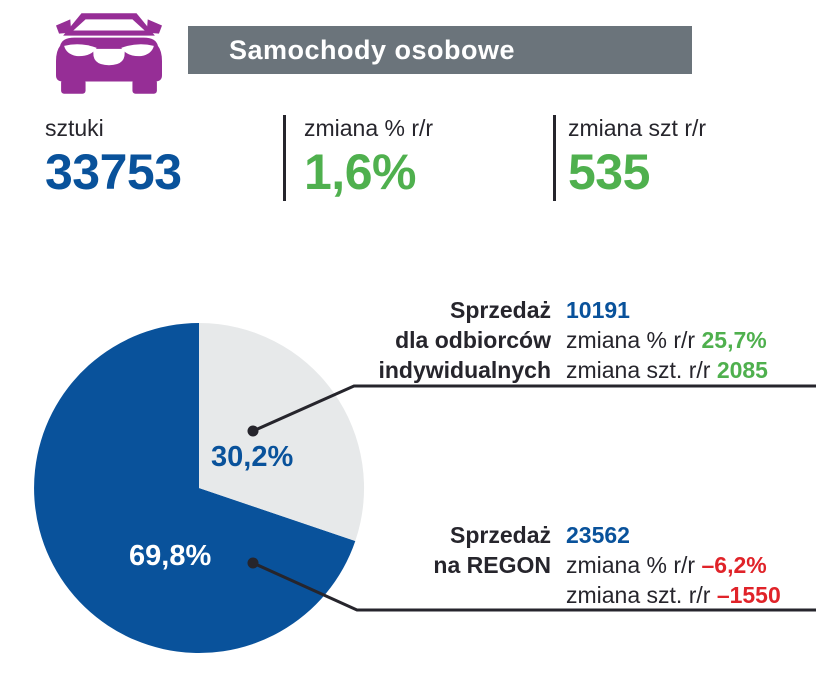 The height and width of the screenshot is (682, 834). I want to click on stat-units-label: sztuki, so click(74, 128).